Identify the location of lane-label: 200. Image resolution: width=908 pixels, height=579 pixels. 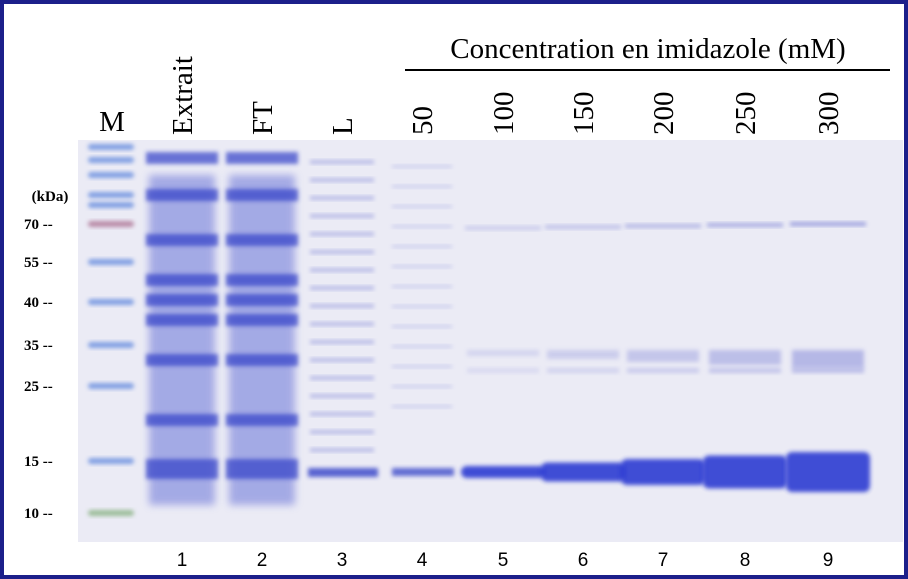
(664, 114).